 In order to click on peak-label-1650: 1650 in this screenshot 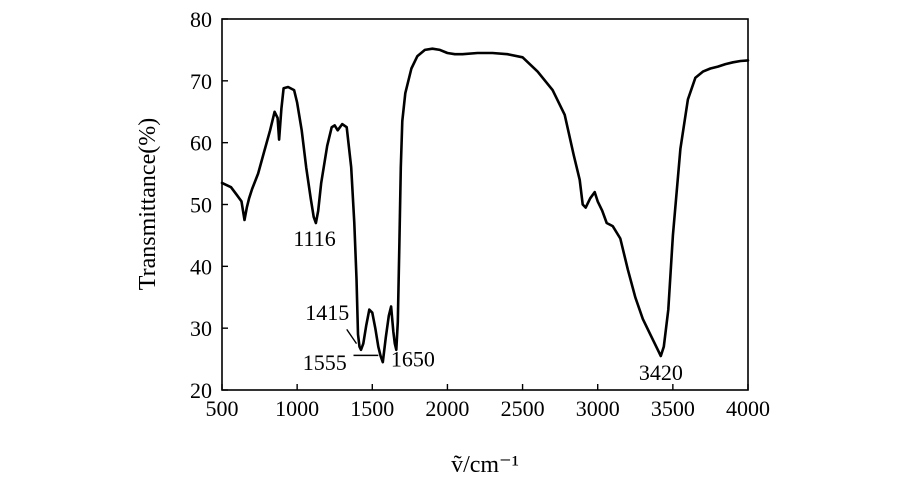, I will do `click(413, 359)`.